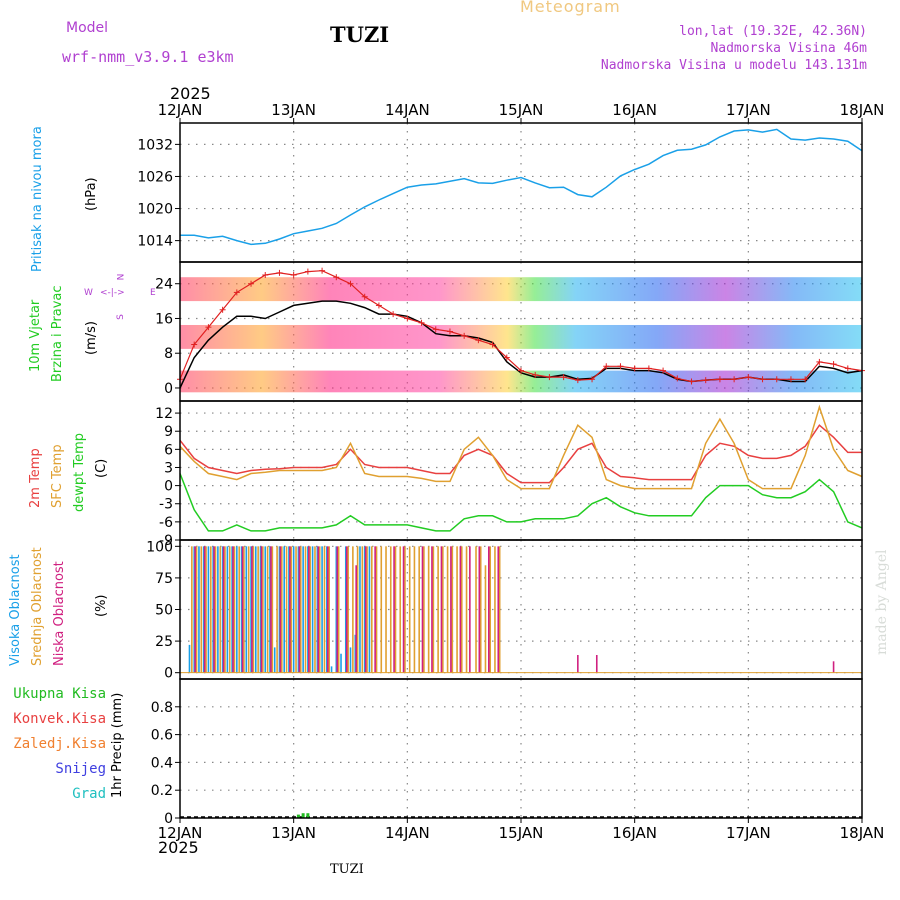  What do you see at coordinates (190, 93) in the screenshot?
I see `year-top: 2025` at bounding box center [190, 93].